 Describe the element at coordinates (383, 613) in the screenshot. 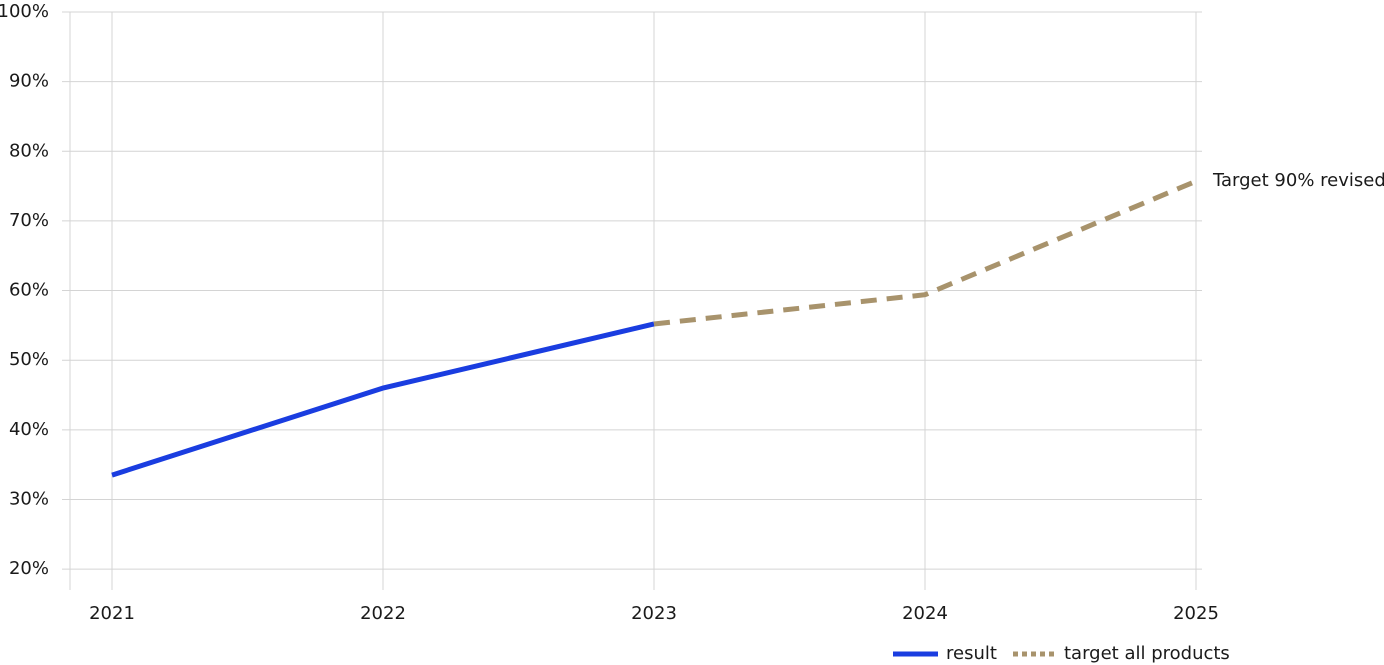

I see `x-tick-label: 2022` at that location.